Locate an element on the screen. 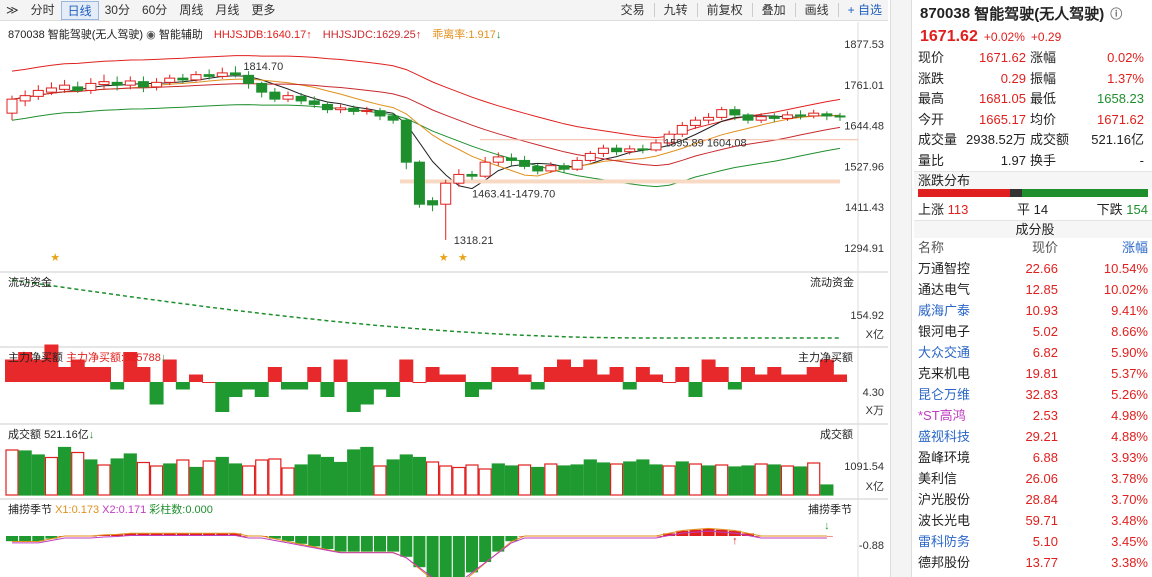 The width and height of the screenshot is (1152, 577). tab-60min: 60分 is located at coordinates (154, 9).